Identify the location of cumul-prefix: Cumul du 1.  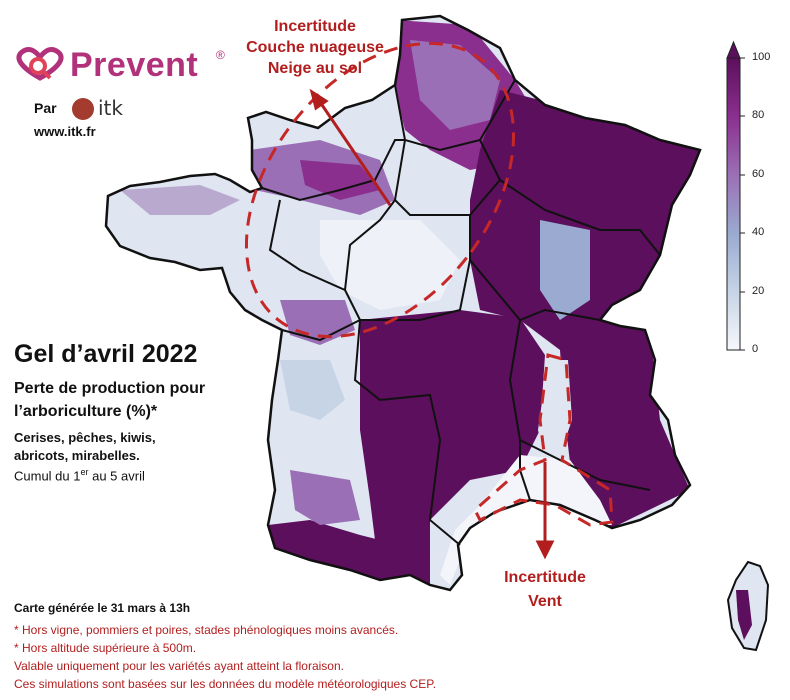
(47, 476).